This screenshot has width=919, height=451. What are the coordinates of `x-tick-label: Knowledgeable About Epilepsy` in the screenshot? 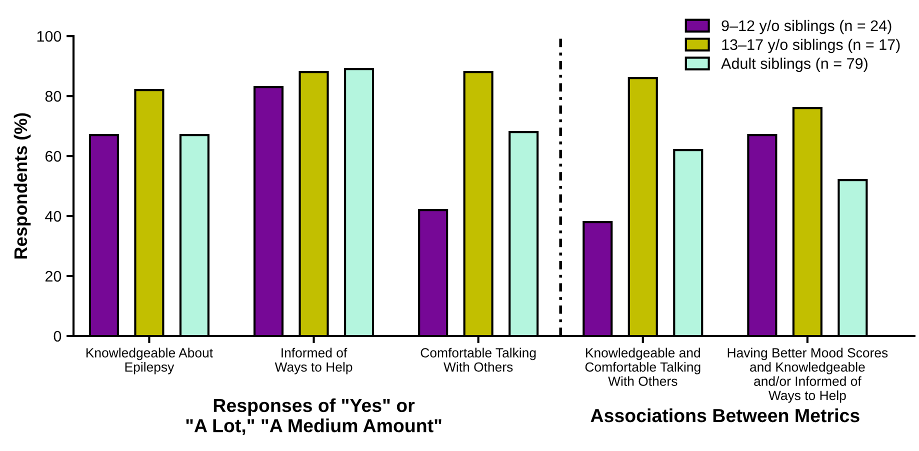 It's located at (149, 361).